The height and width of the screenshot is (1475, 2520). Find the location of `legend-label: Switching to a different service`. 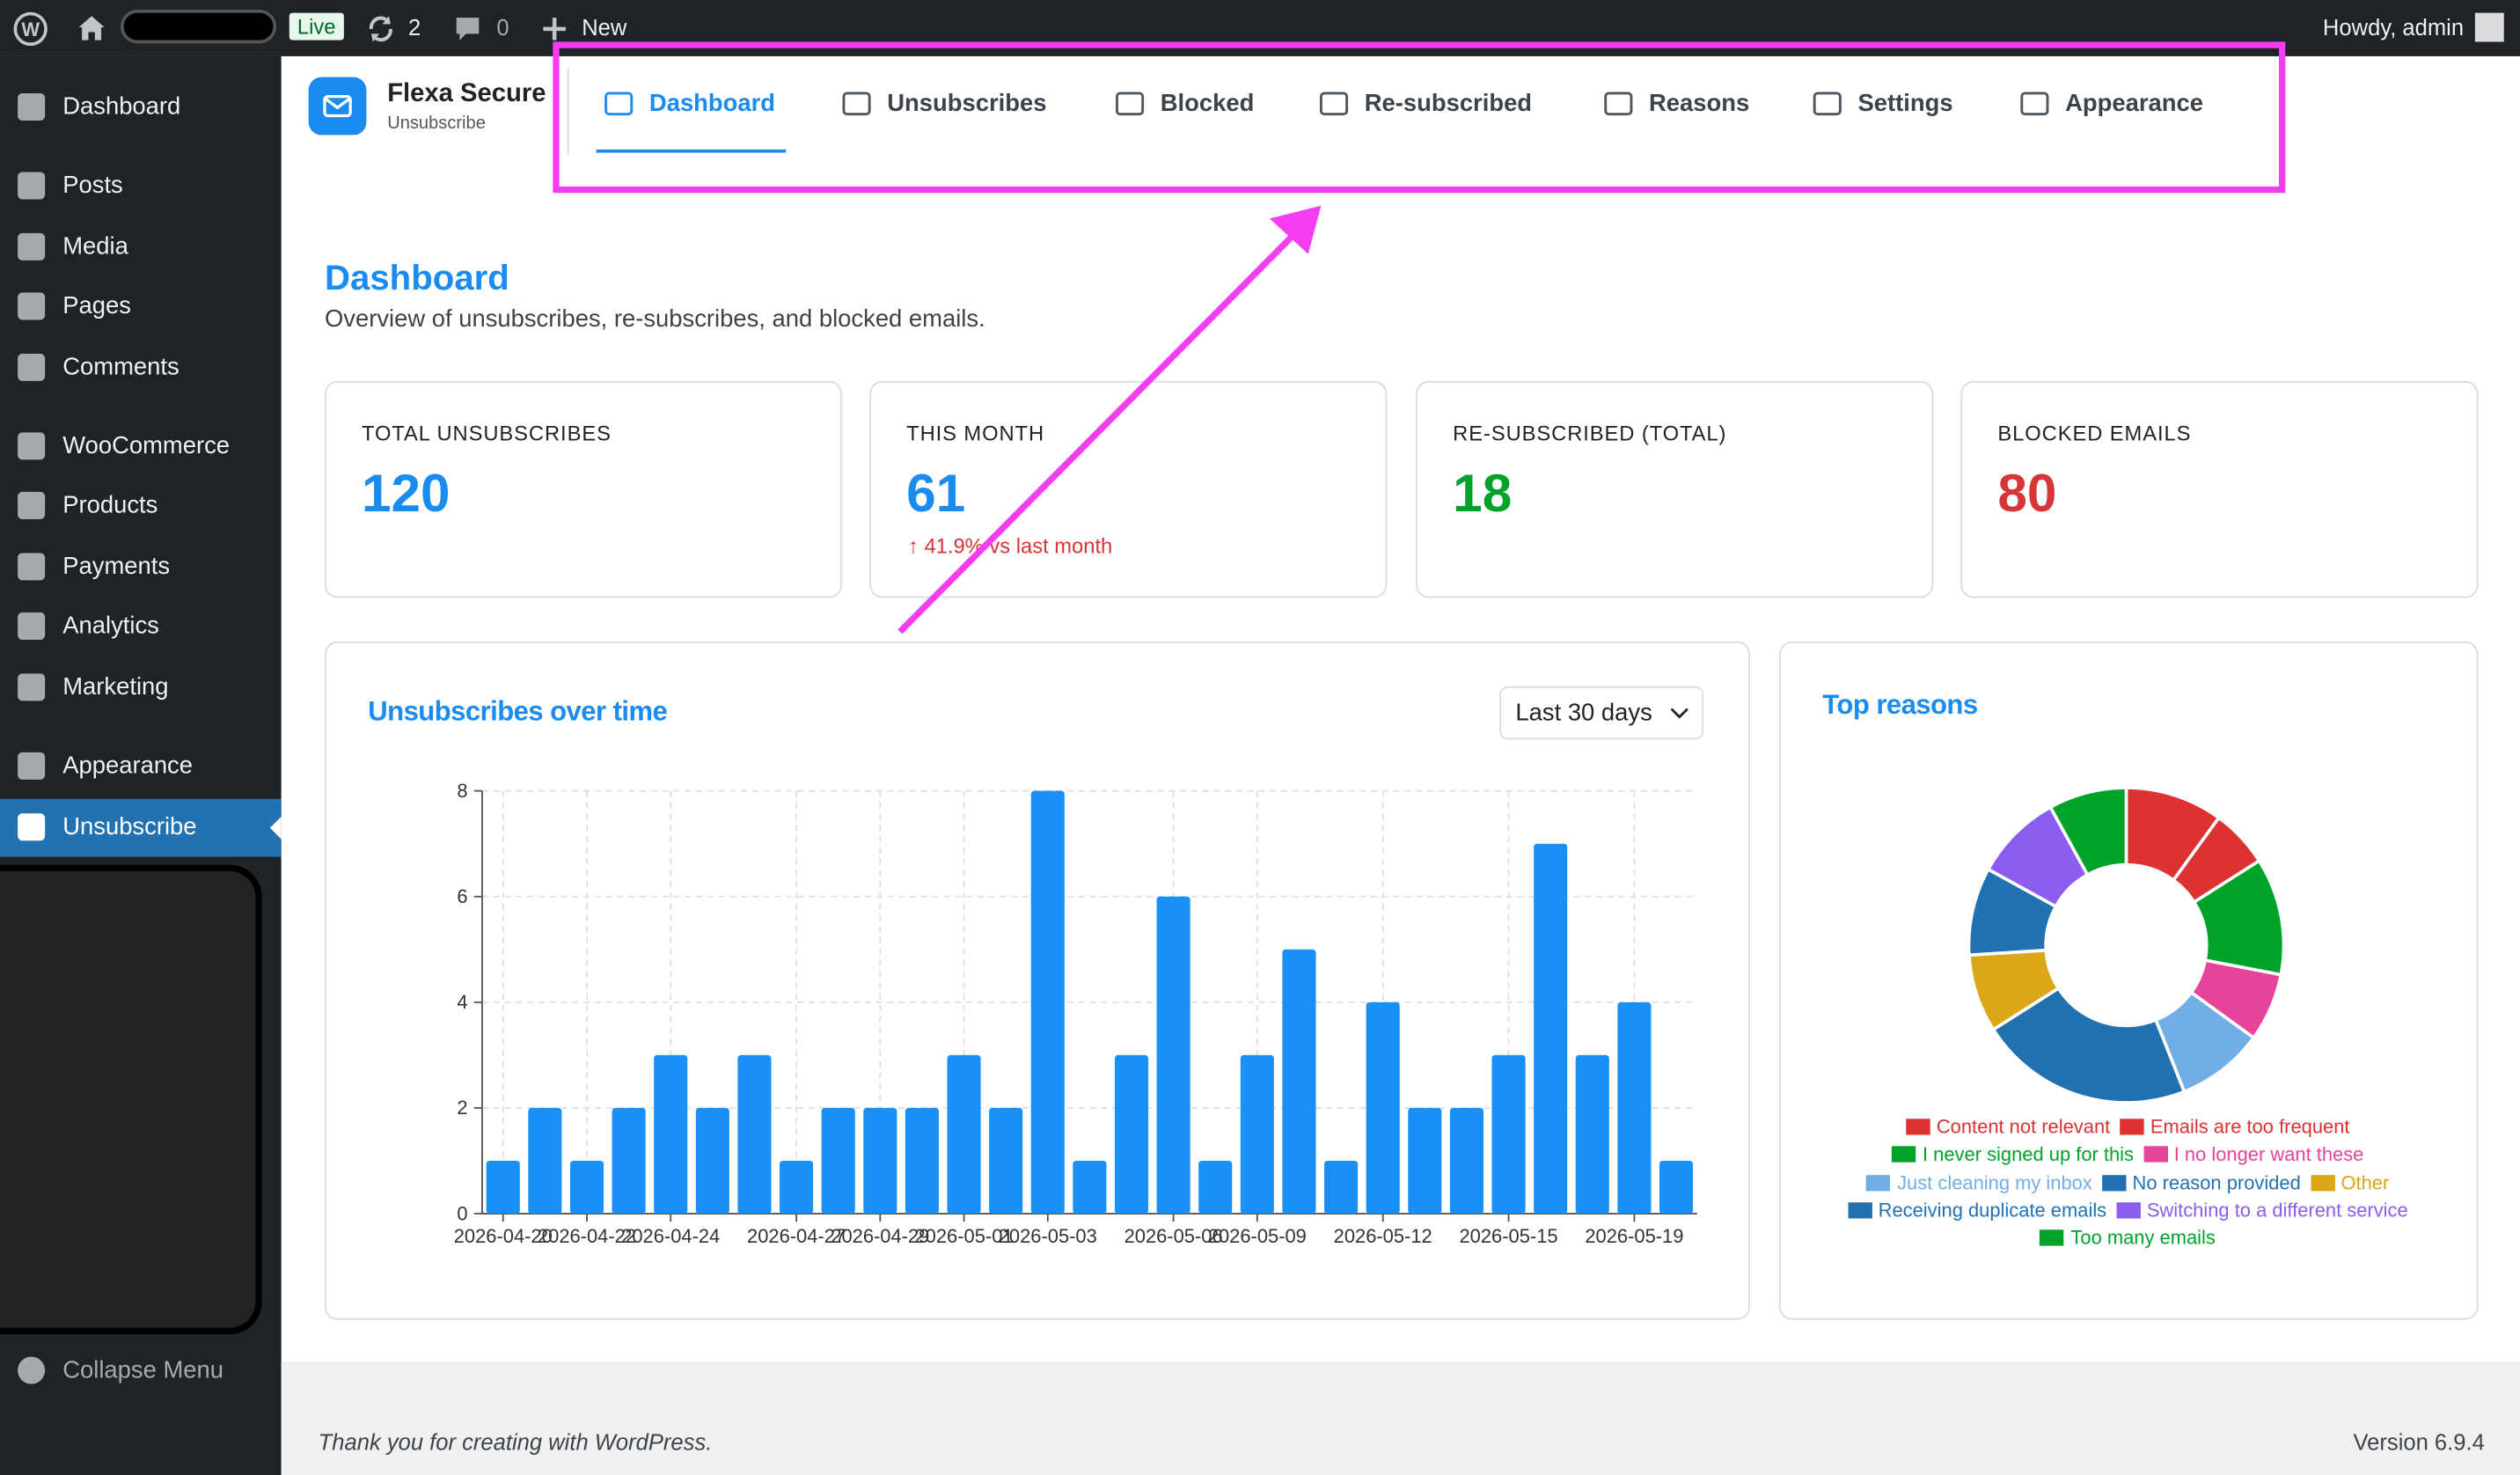

legend-label: Switching to a different service is located at coordinates (2277, 1210).